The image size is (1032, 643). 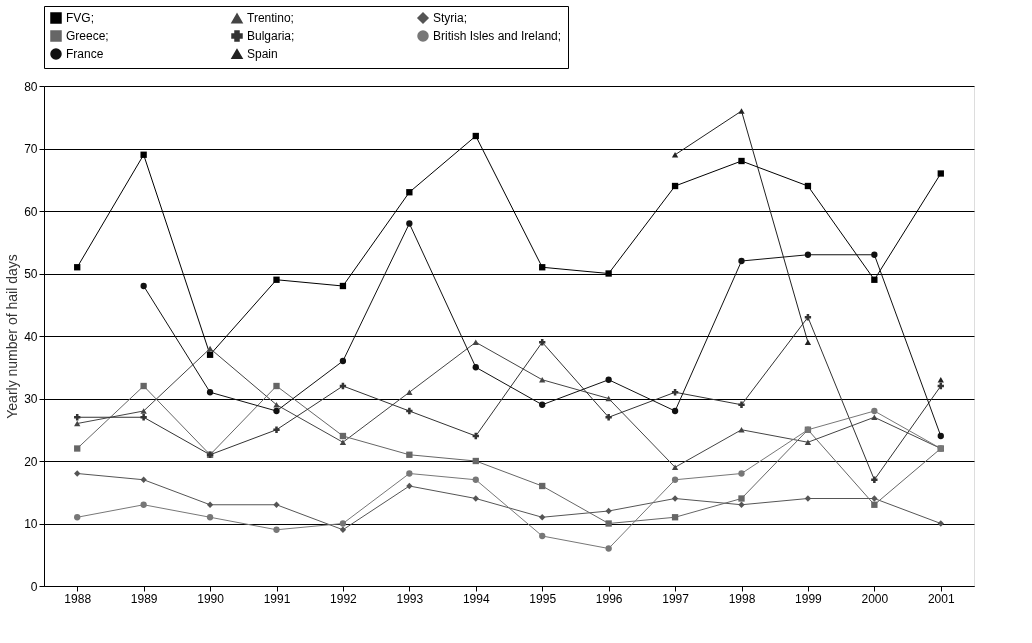 I want to click on y-tick-label: 40, so click(x=31, y=336).